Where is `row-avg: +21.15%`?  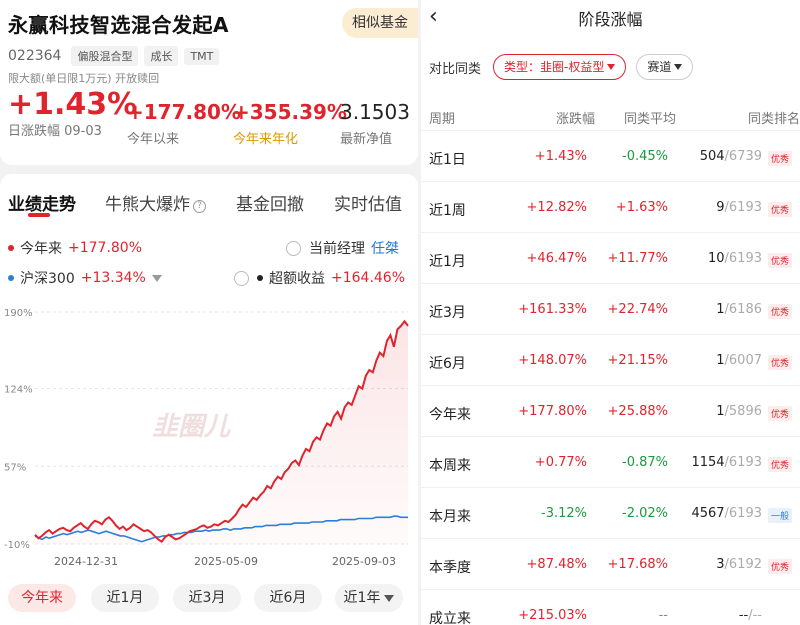
row-avg: +21.15% is located at coordinates (637, 360).